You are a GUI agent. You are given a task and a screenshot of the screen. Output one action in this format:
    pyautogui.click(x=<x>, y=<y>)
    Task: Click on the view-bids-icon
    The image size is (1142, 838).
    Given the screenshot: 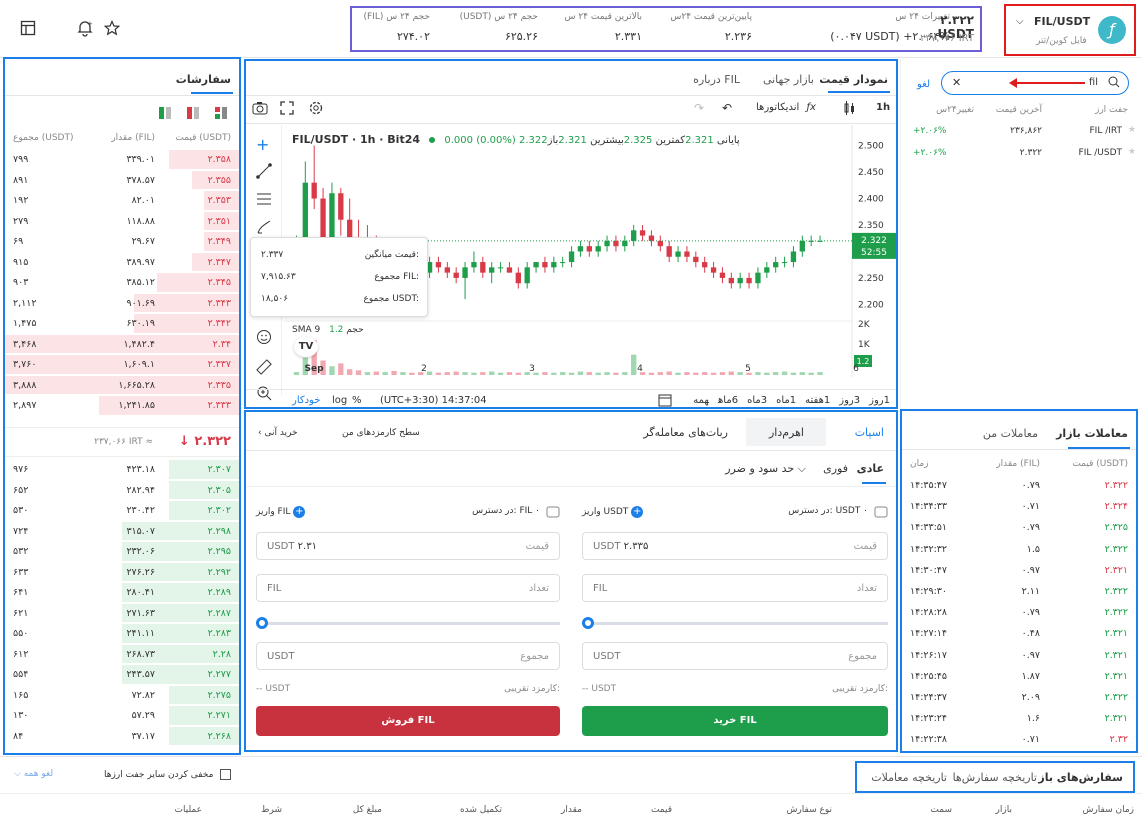 What is the action you would take?
    pyautogui.click(x=165, y=113)
    